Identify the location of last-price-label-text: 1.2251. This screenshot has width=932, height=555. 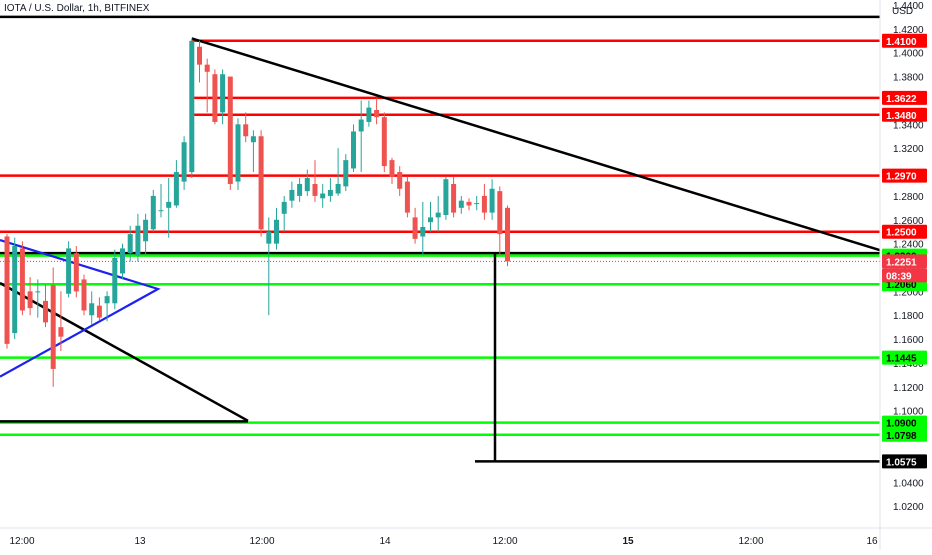
(901, 262).